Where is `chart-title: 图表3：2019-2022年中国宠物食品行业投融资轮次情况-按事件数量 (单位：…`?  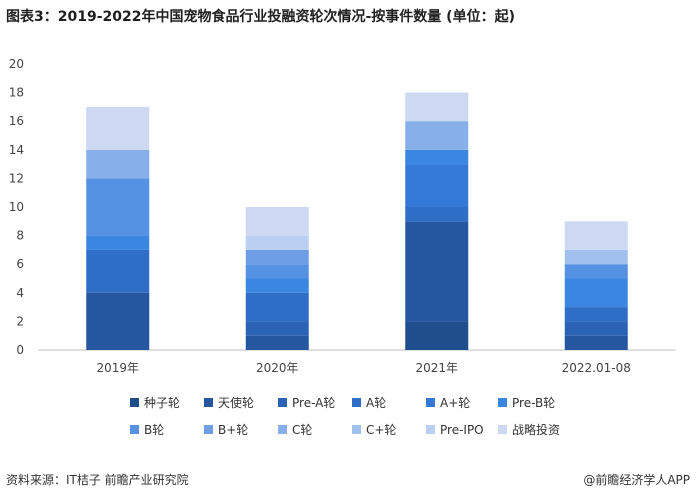 chart-title: 图表3：2019-2022年中国宠物食品行业投融资轮次情况-按事件数量 (单位：… is located at coordinates (260, 17).